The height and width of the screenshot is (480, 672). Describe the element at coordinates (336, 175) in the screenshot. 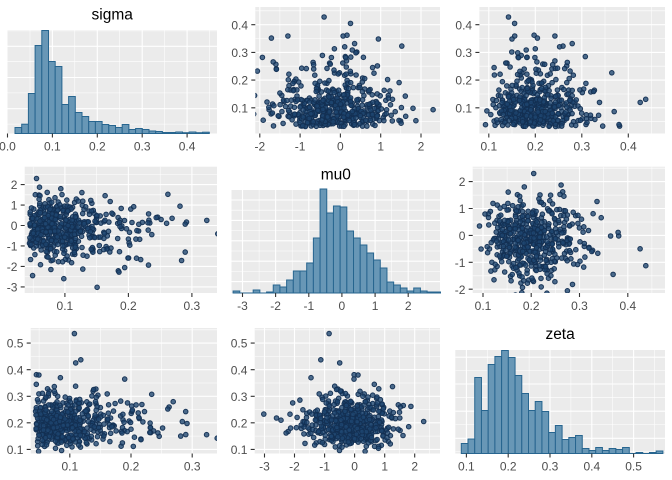

I see `svg-text: mu0` at that location.